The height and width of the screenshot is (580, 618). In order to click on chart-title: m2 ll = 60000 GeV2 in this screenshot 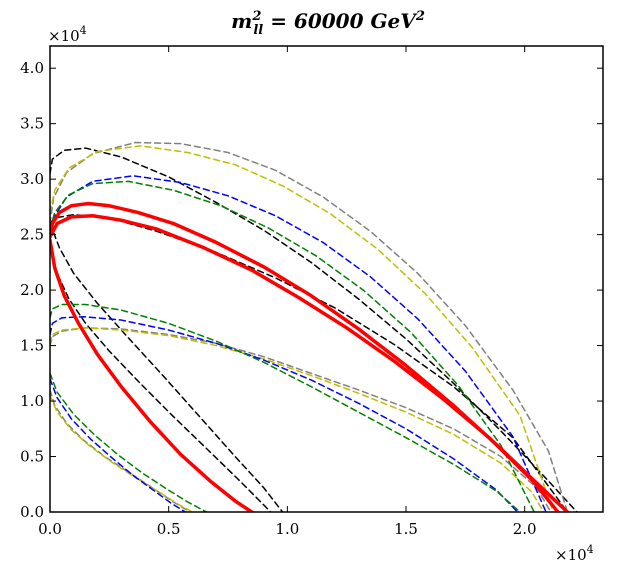, I will do `click(328, 23)`.